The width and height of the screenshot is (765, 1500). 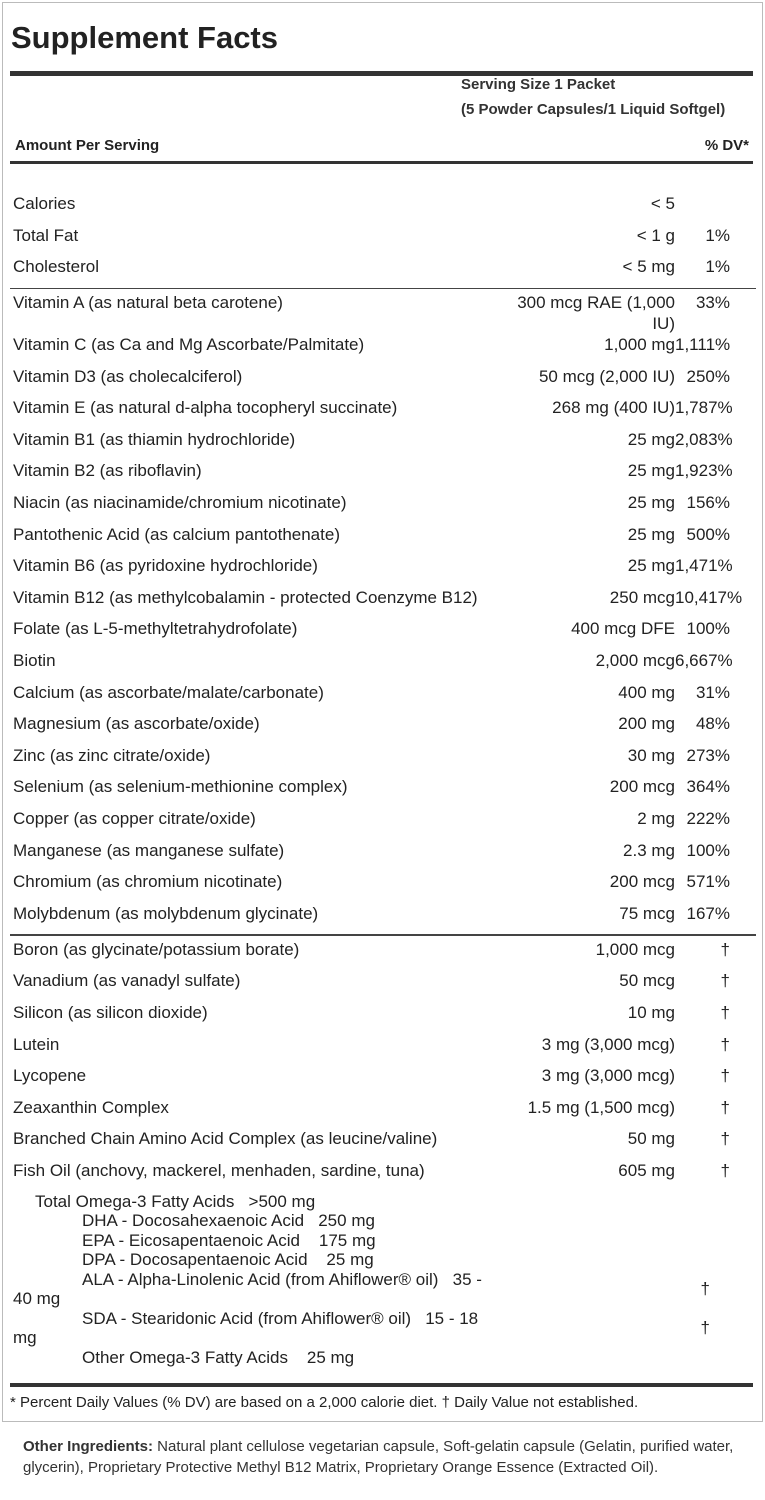 I want to click on nutrient-dv: 1,111%, so click(x=703, y=344).